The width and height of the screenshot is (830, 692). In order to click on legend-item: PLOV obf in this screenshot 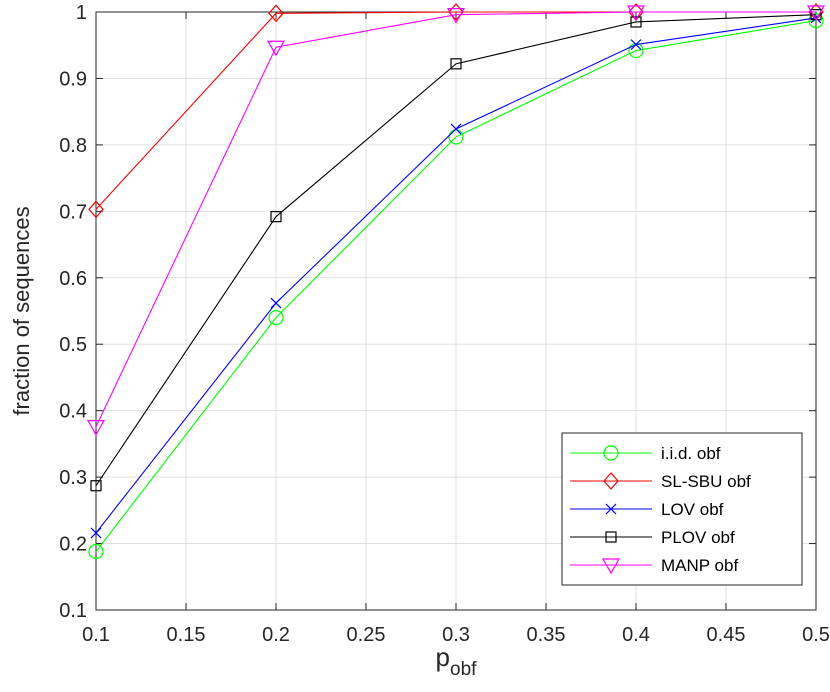, I will do `click(652, 537)`.